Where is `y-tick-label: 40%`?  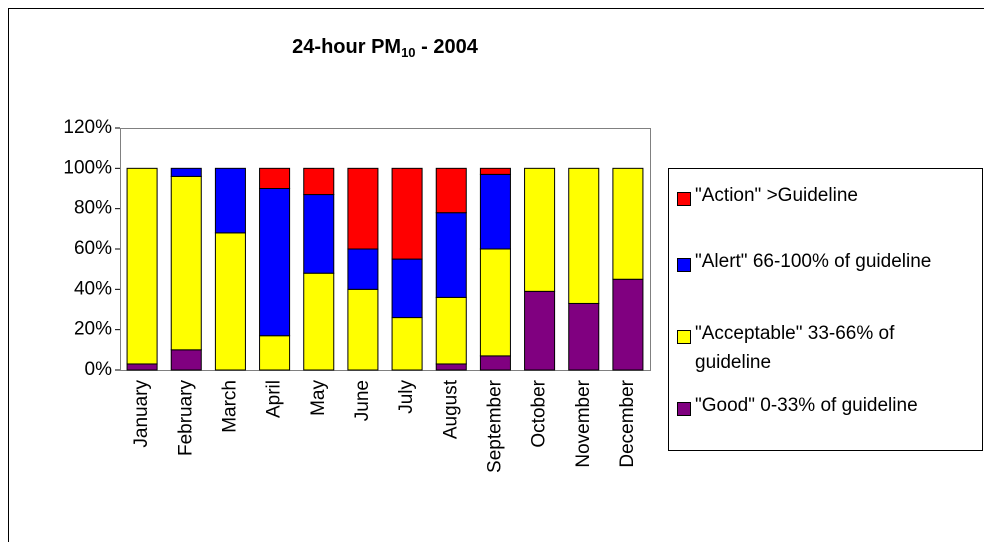 y-tick-label: 40% is located at coordinates (93, 288).